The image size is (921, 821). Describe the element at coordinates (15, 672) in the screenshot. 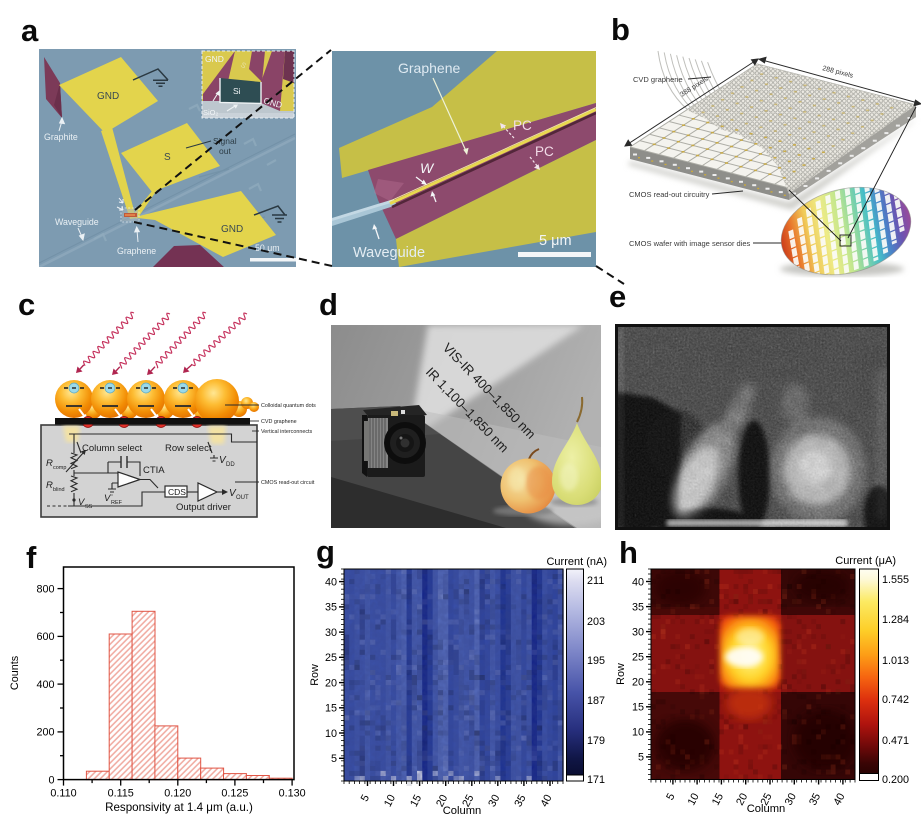

I see `svg-text: Counts` at that location.